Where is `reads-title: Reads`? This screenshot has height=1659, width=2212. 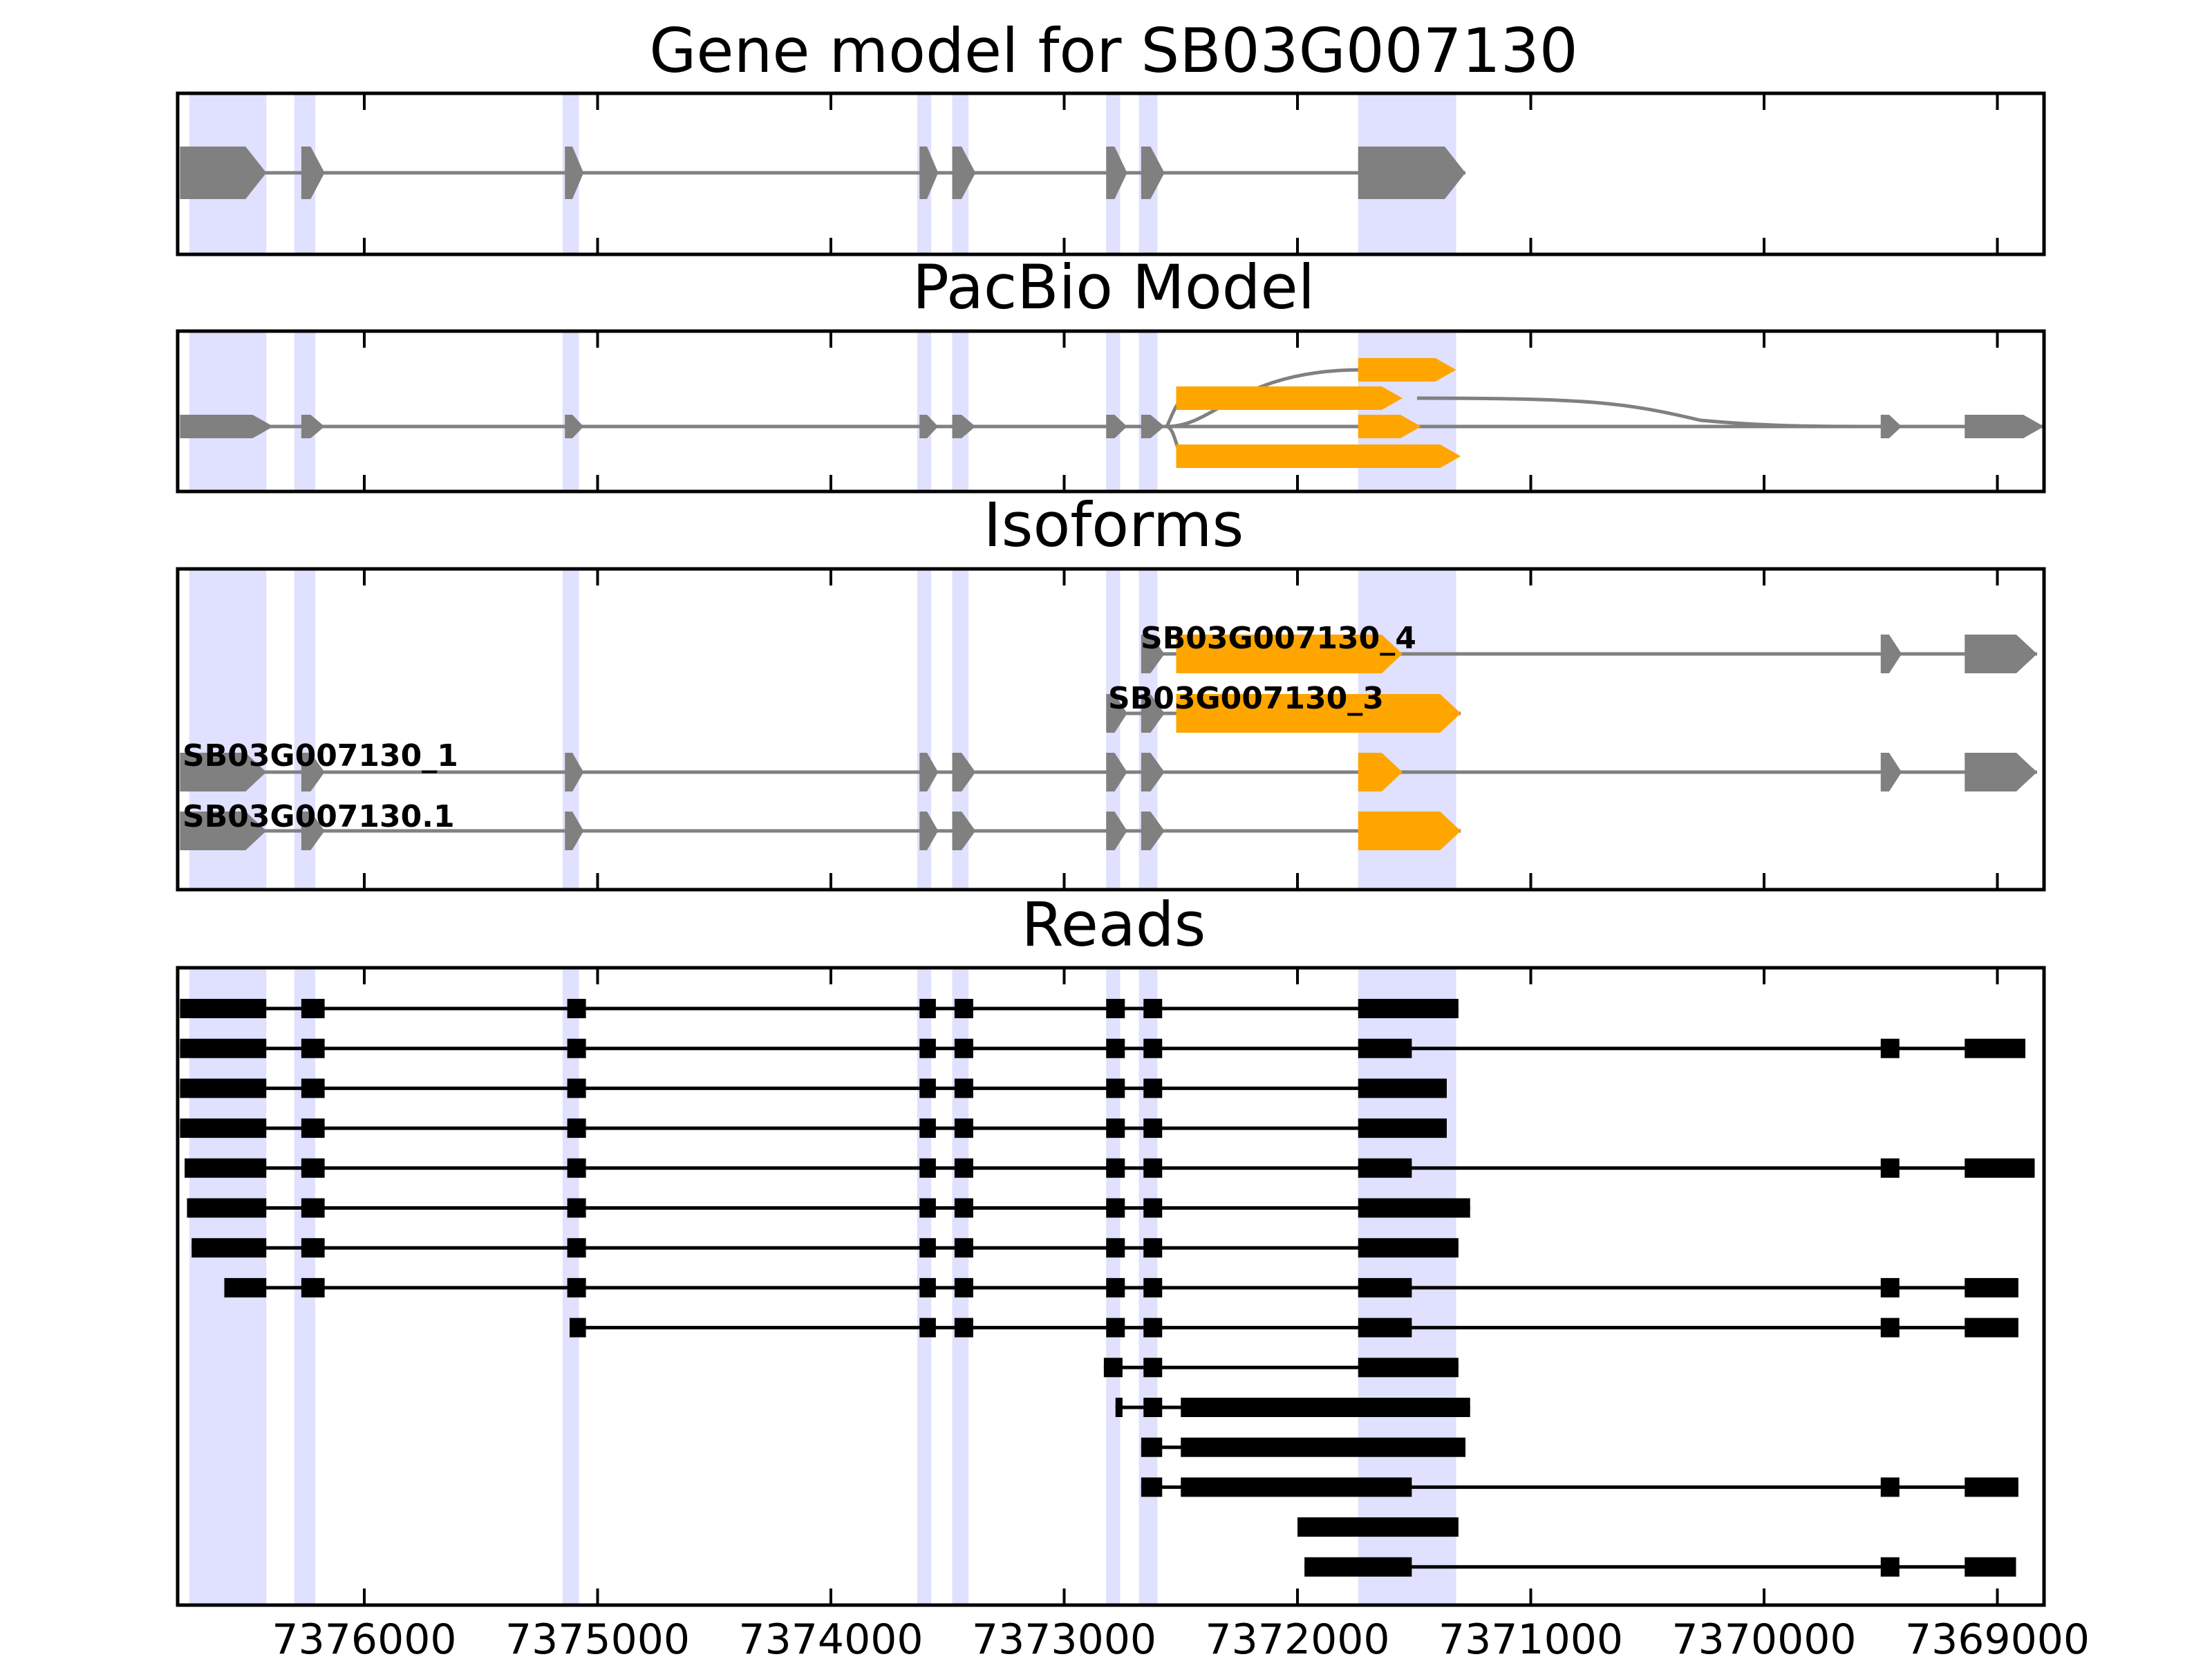 reads-title: Reads is located at coordinates (1114, 924).